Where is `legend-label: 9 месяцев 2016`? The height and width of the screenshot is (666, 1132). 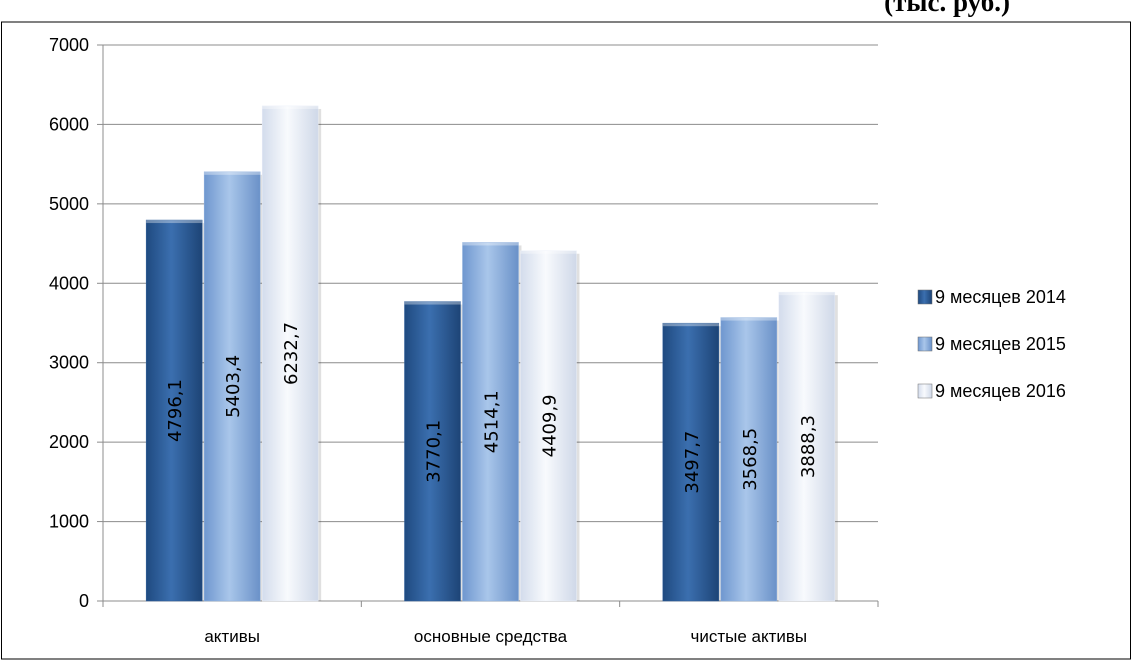 legend-label: 9 месяцев 2016 is located at coordinates (1000, 391).